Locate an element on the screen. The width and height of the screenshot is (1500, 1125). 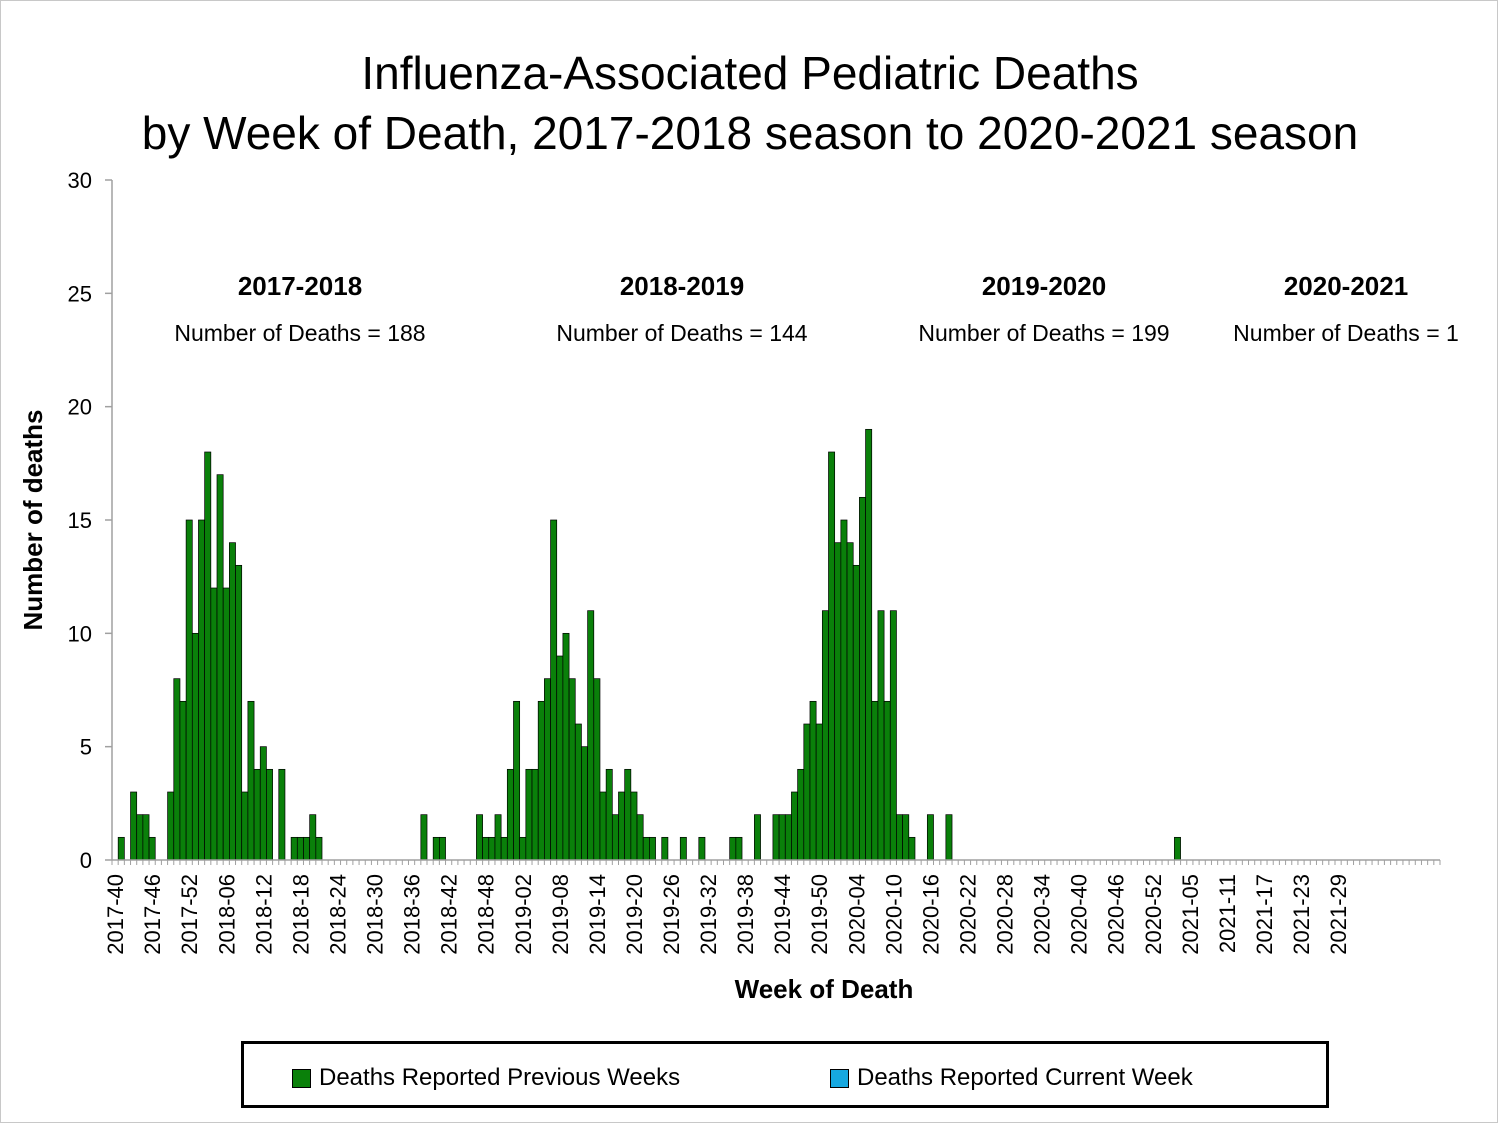
season-label: 2019-2020 is located at coordinates (1044, 286).